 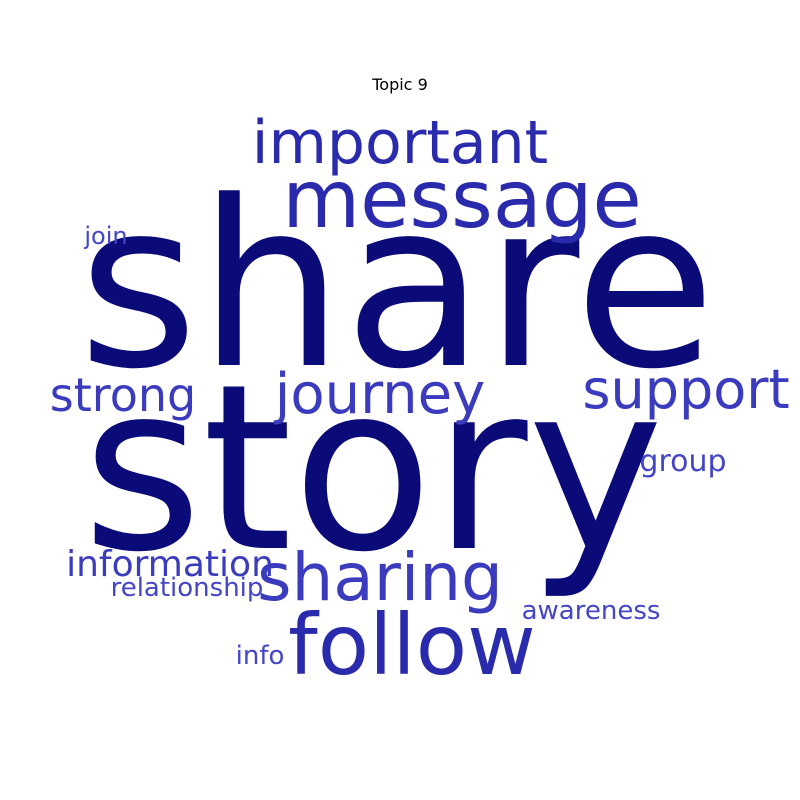 What do you see at coordinates (123, 395) in the screenshot?
I see `word-strong: strong` at bounding box center [123, 395].